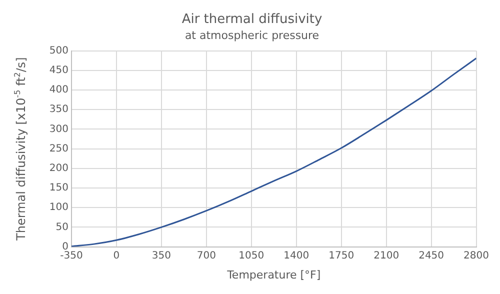 This screenshot has width=500, height=294. Describe the element at coordinates (62, 227) in the screenshot. I see `y-tick-label: 50` at that location.